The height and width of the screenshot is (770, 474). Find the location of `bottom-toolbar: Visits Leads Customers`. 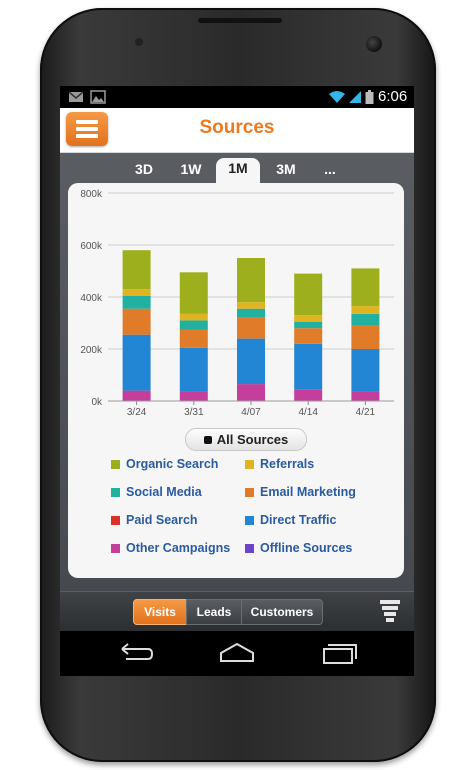

bottom-toolbar: Visits Leads Customers is located at coordinates (237, 611).